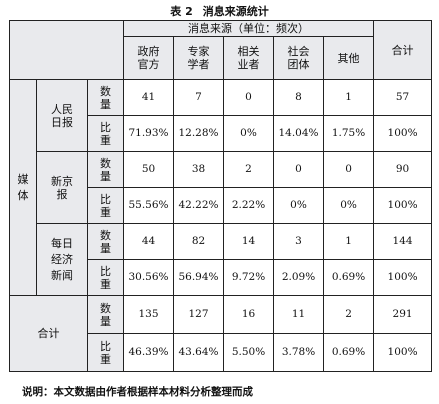 This screenshot has width=439, height=404. What do you see at coordinates (249, 28) in the screenshot?
I see `source-group-header: 消息来源（单位：频次）` at bounding box center [249, 28].